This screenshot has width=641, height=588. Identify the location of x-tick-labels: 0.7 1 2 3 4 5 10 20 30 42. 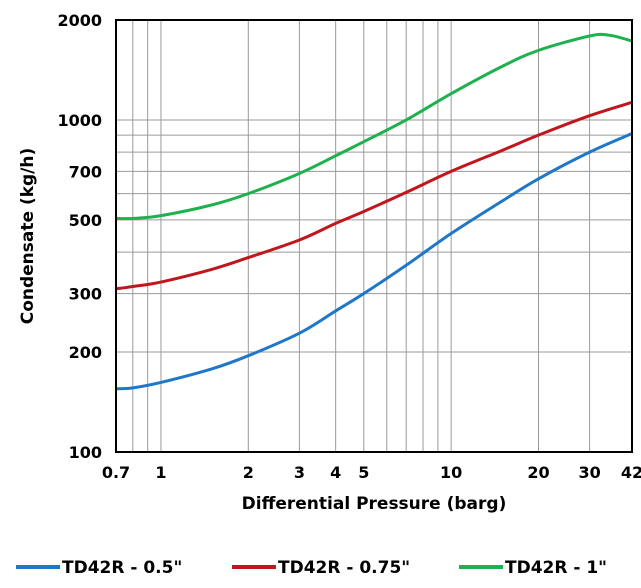
(371, 472).